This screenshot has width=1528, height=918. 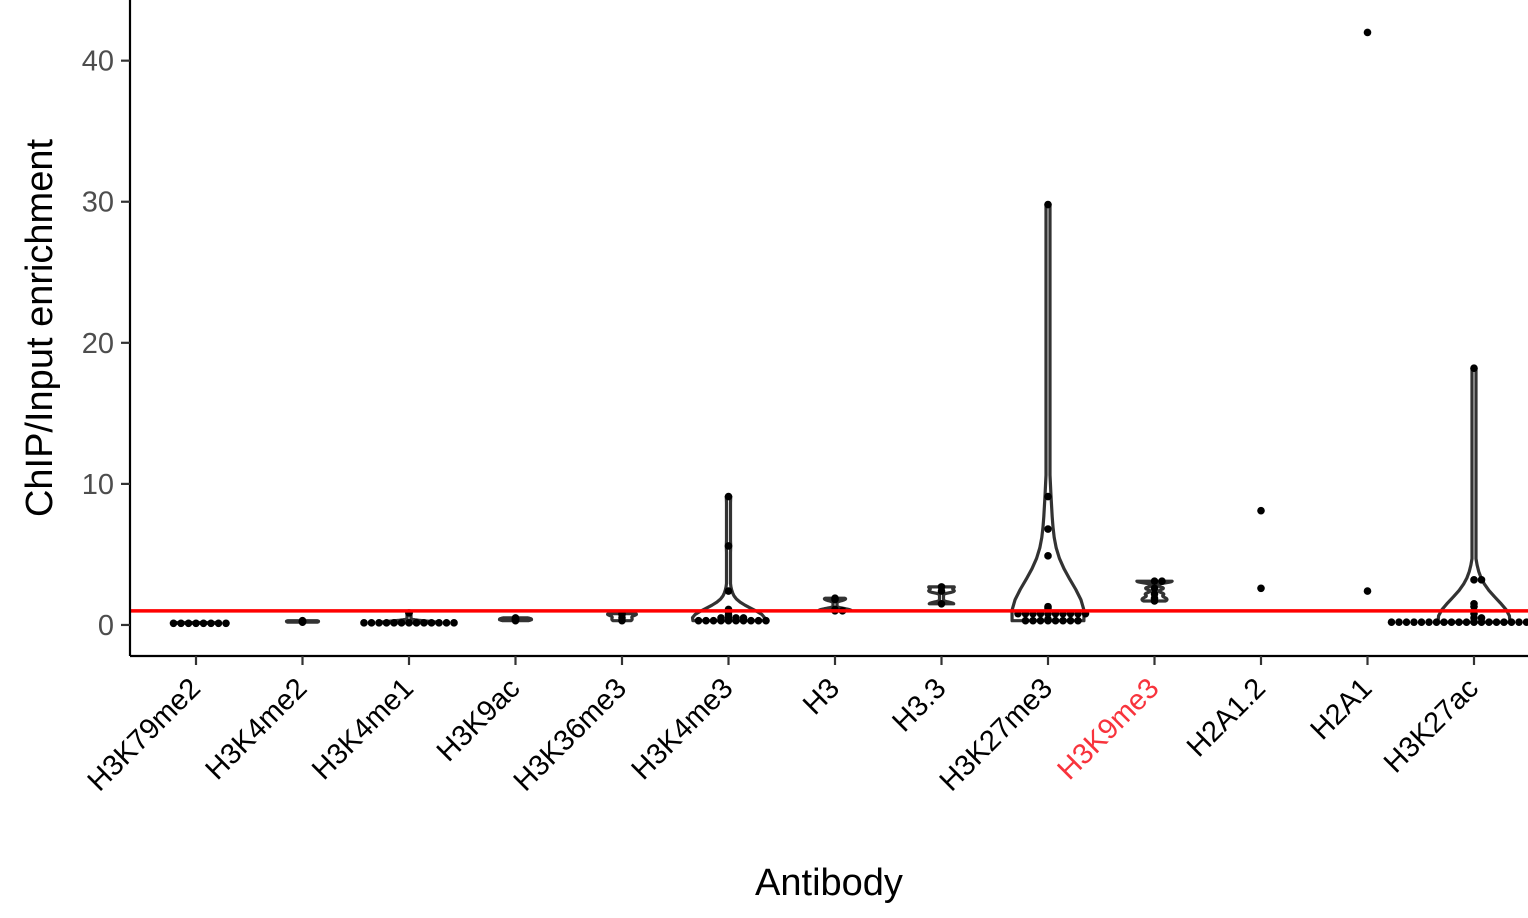 I want to click on x-tick-label-H3: H3, so click(x=821, y=696).